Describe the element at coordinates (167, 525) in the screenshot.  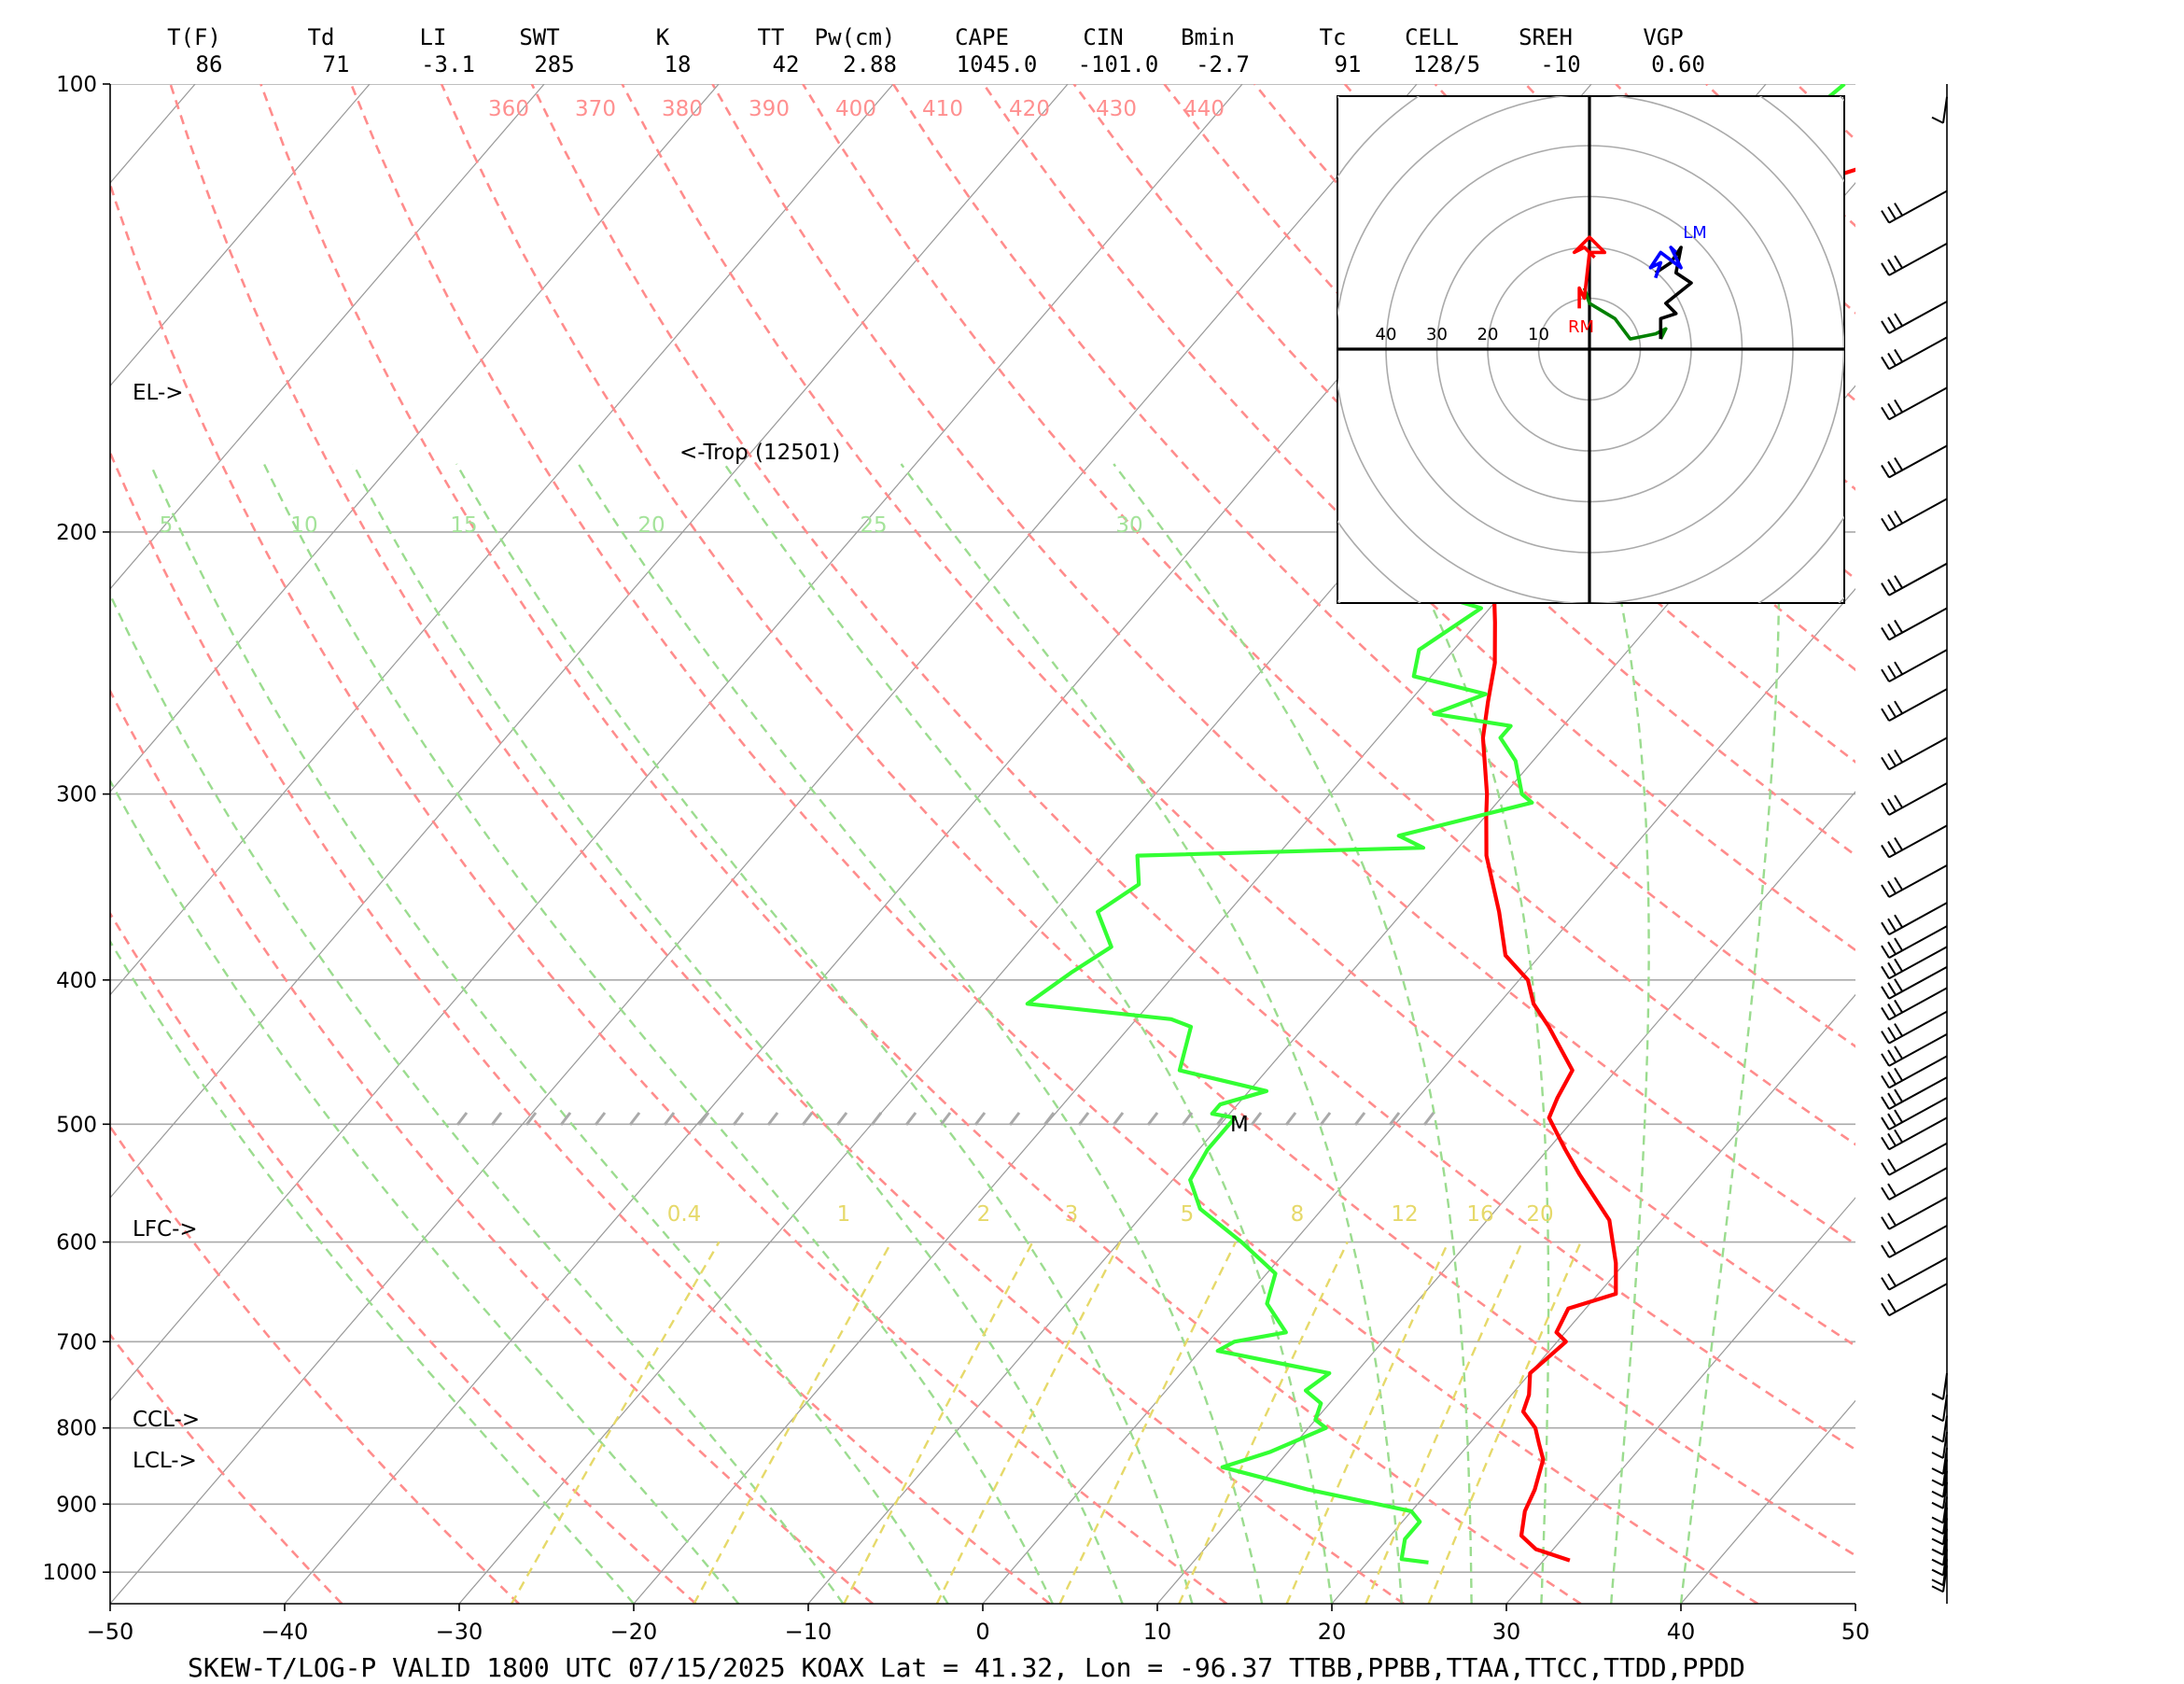
I see `moist-label: 5` at that location.